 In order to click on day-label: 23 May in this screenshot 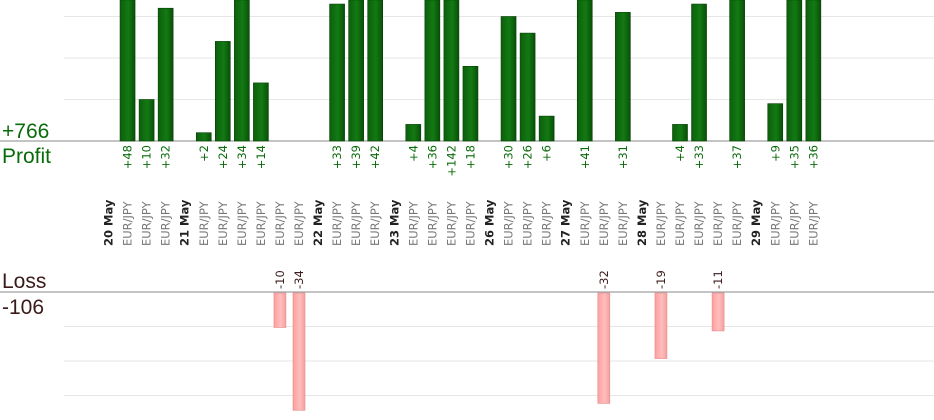, I will do `click(394, 222)`.